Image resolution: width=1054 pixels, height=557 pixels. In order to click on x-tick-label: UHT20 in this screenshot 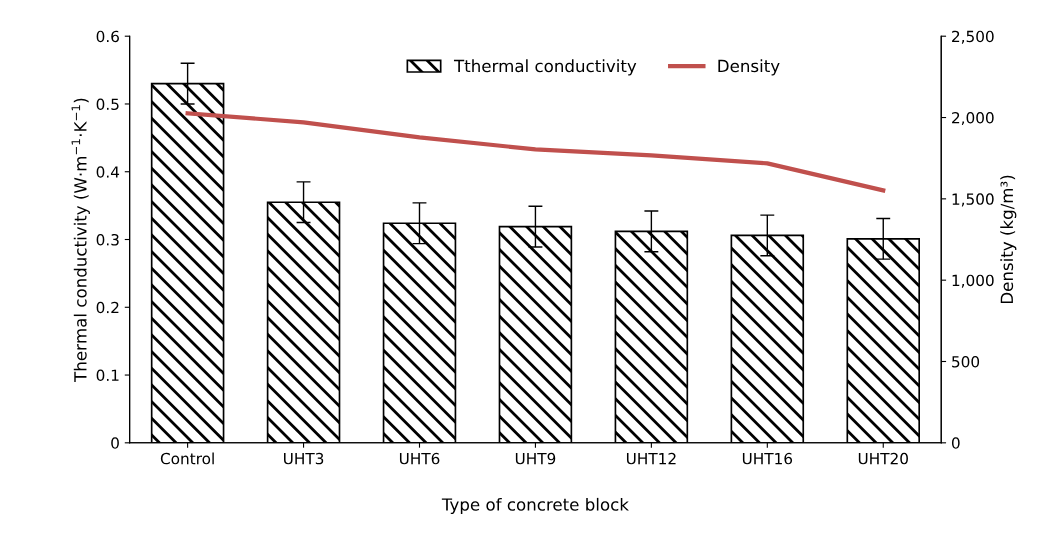, I will do `click(883, 458)`.